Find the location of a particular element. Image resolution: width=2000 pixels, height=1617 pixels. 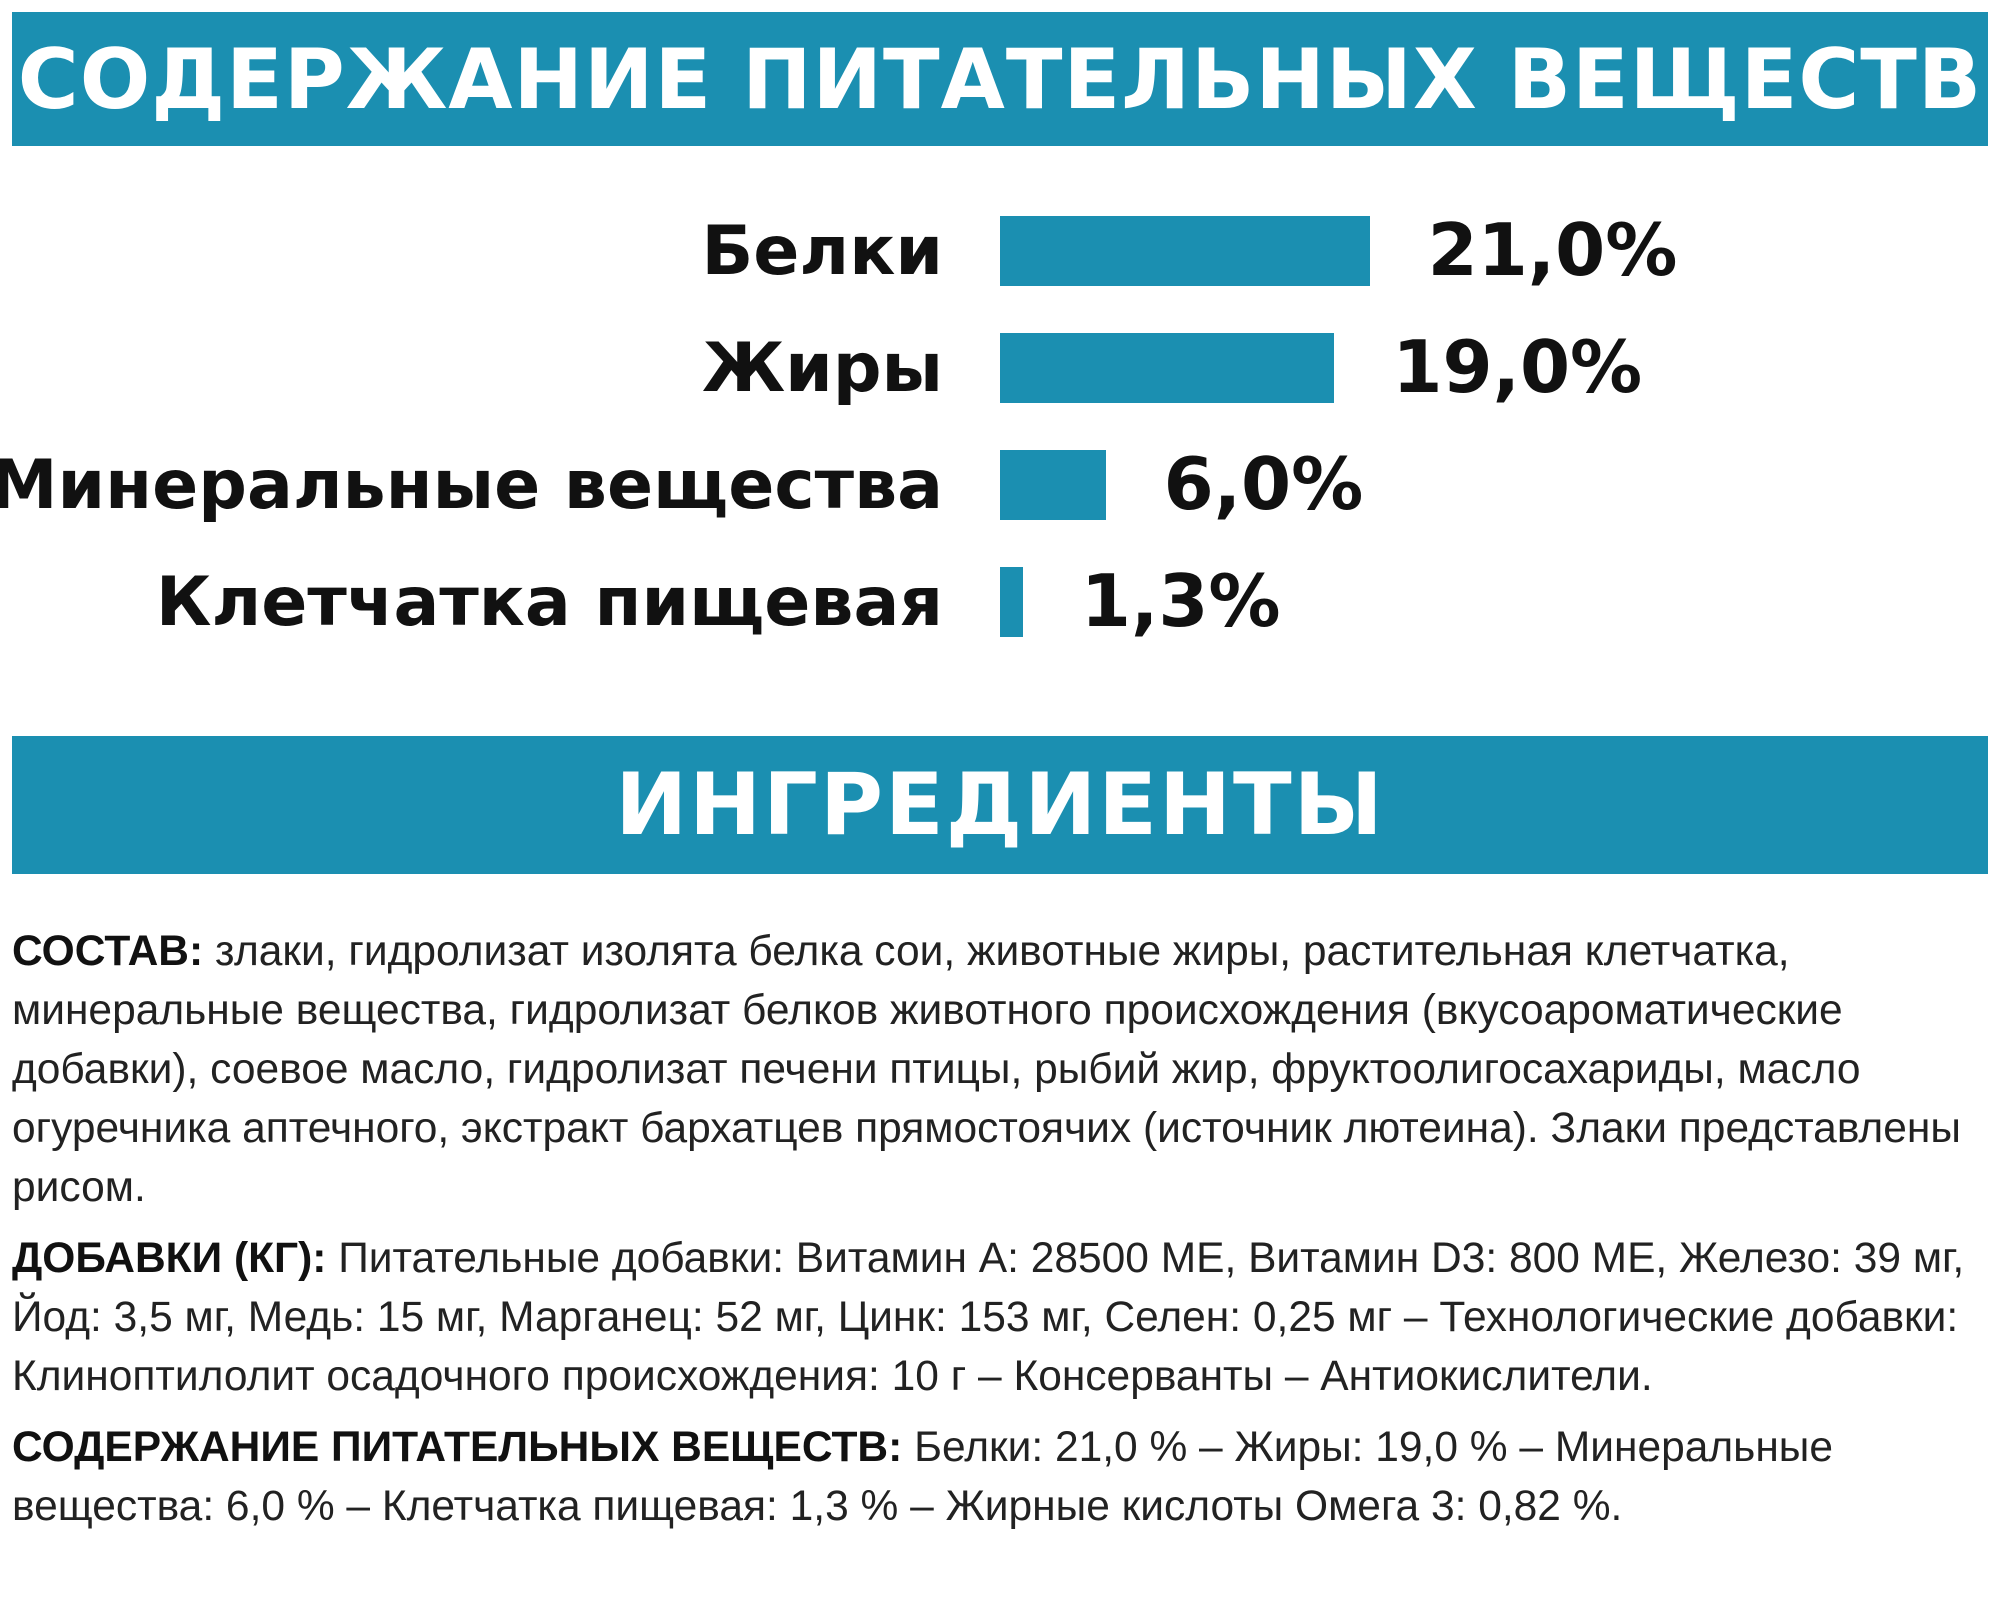

category-label: Минеральные вещества is located at coordinates (471, 485).